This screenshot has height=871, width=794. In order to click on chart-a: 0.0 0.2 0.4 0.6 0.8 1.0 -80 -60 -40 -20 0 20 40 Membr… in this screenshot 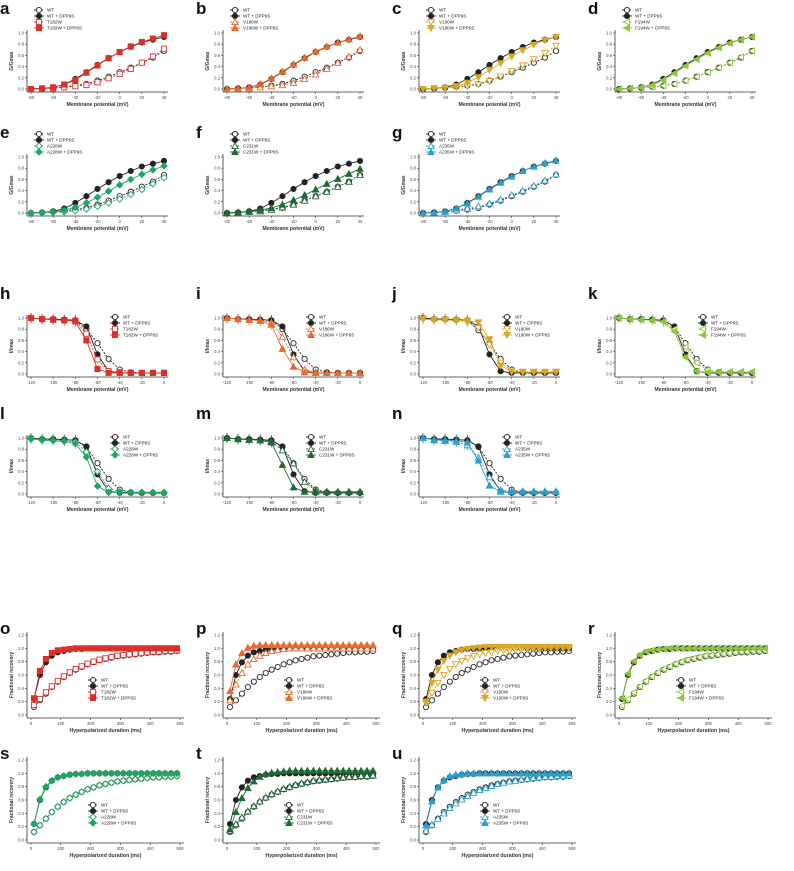, I will do `click(88, 57)`.